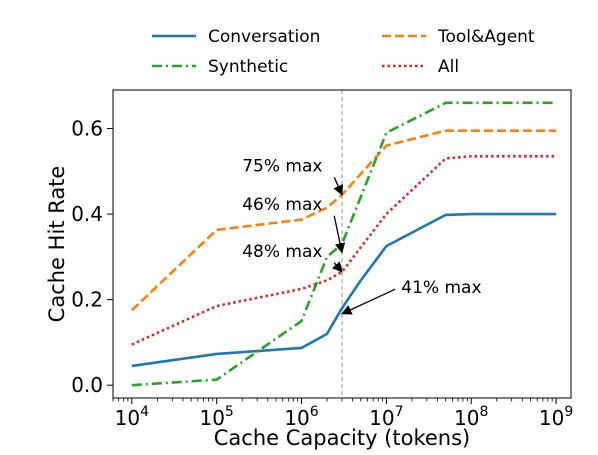  What do you see at coordinates (301, 417) in the screenshot?
I see `x-tick-label-3: 10⁶` at bounding box center [301, 417].